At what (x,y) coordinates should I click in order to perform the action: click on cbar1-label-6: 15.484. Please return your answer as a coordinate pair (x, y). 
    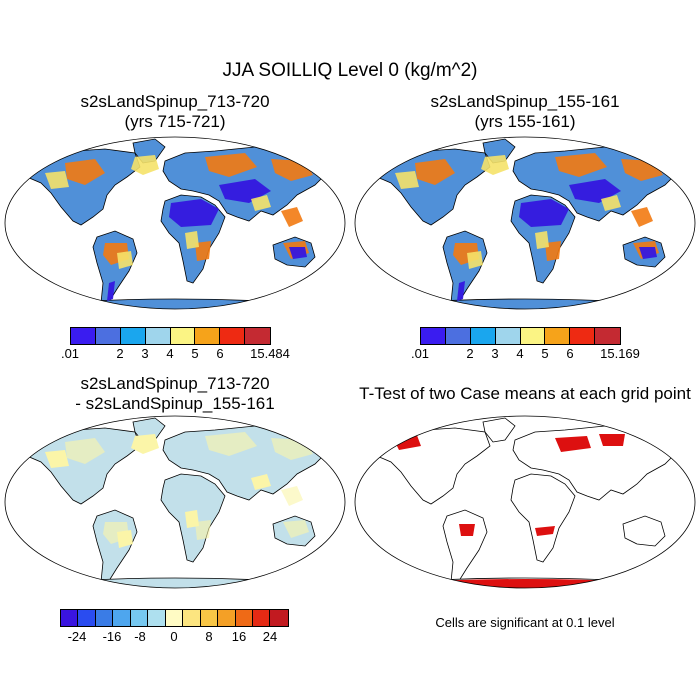
    Looking at the image, I should click on (270, 353).